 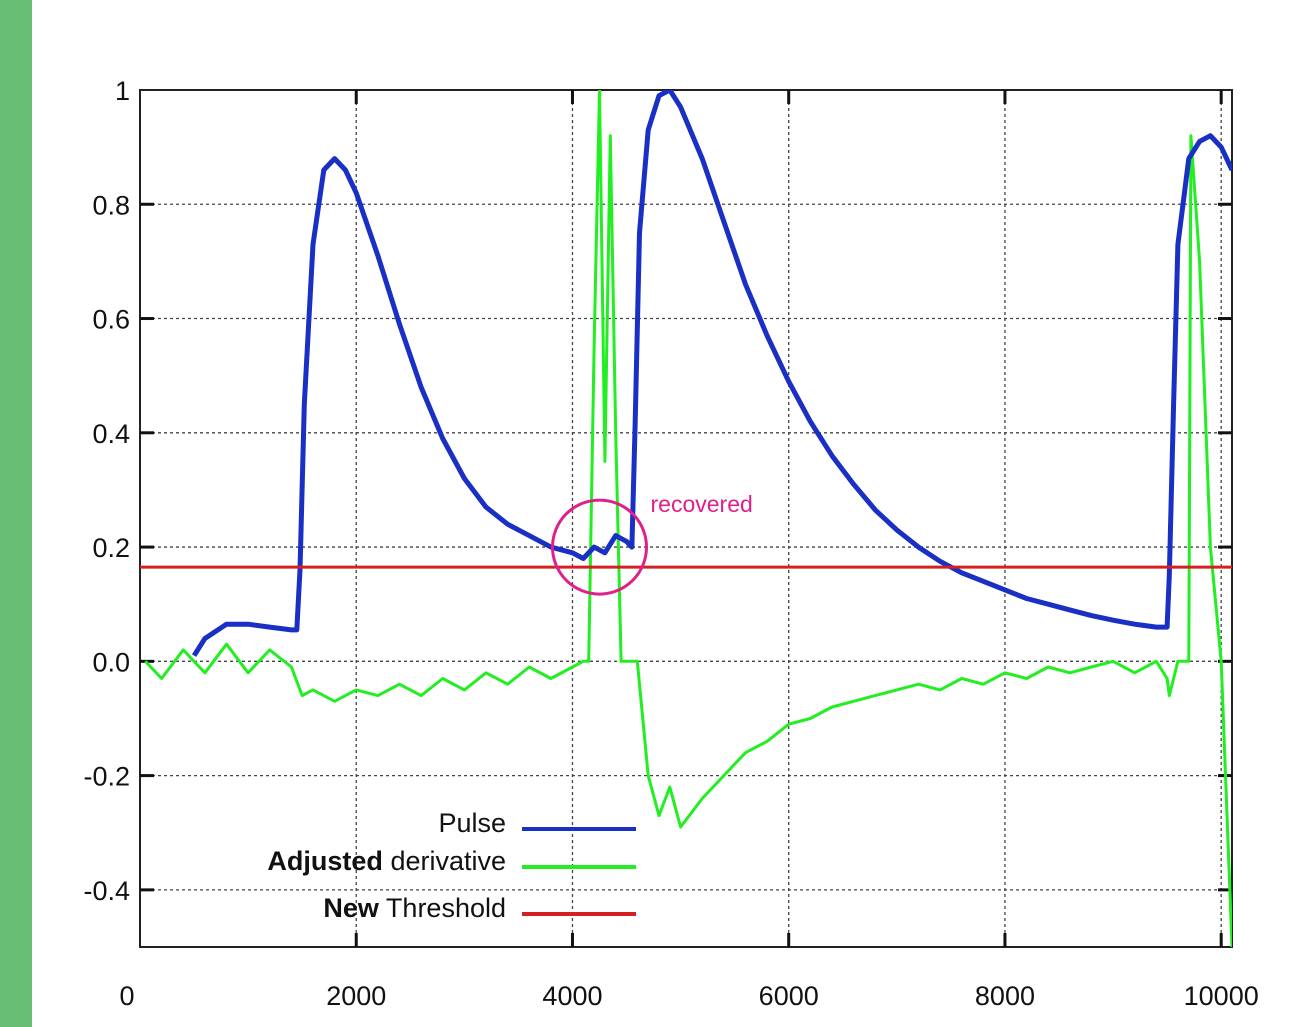 What do you see at coordinates (111, 662) in the screenshot?
I see `y-tick-label: 0.0` at bounding box center [111, 662].